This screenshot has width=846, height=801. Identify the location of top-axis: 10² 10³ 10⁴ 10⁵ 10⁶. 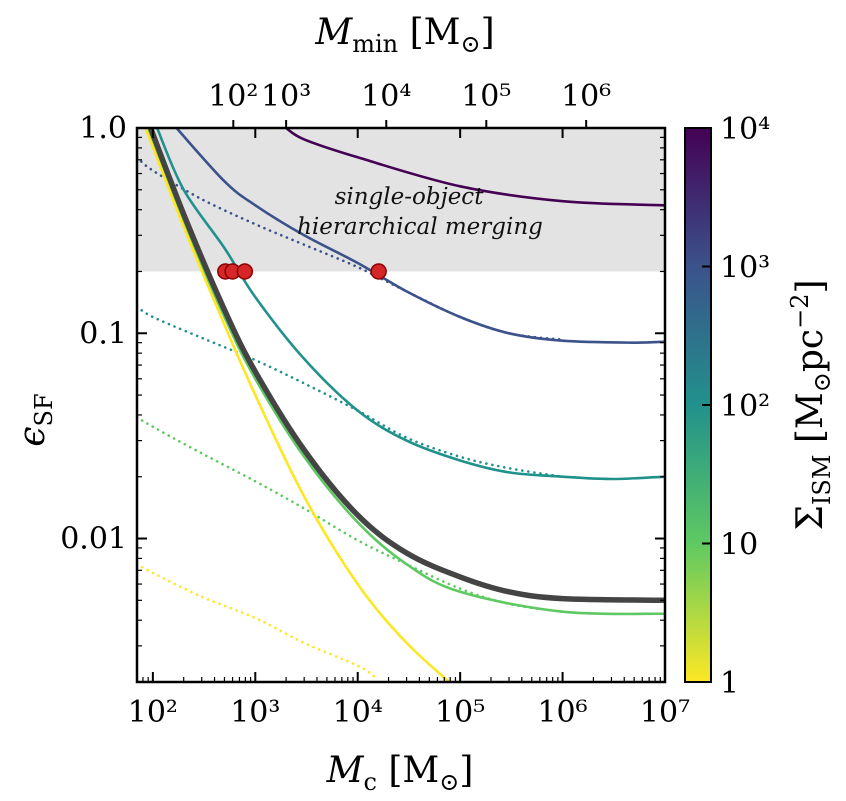
(409, 103).